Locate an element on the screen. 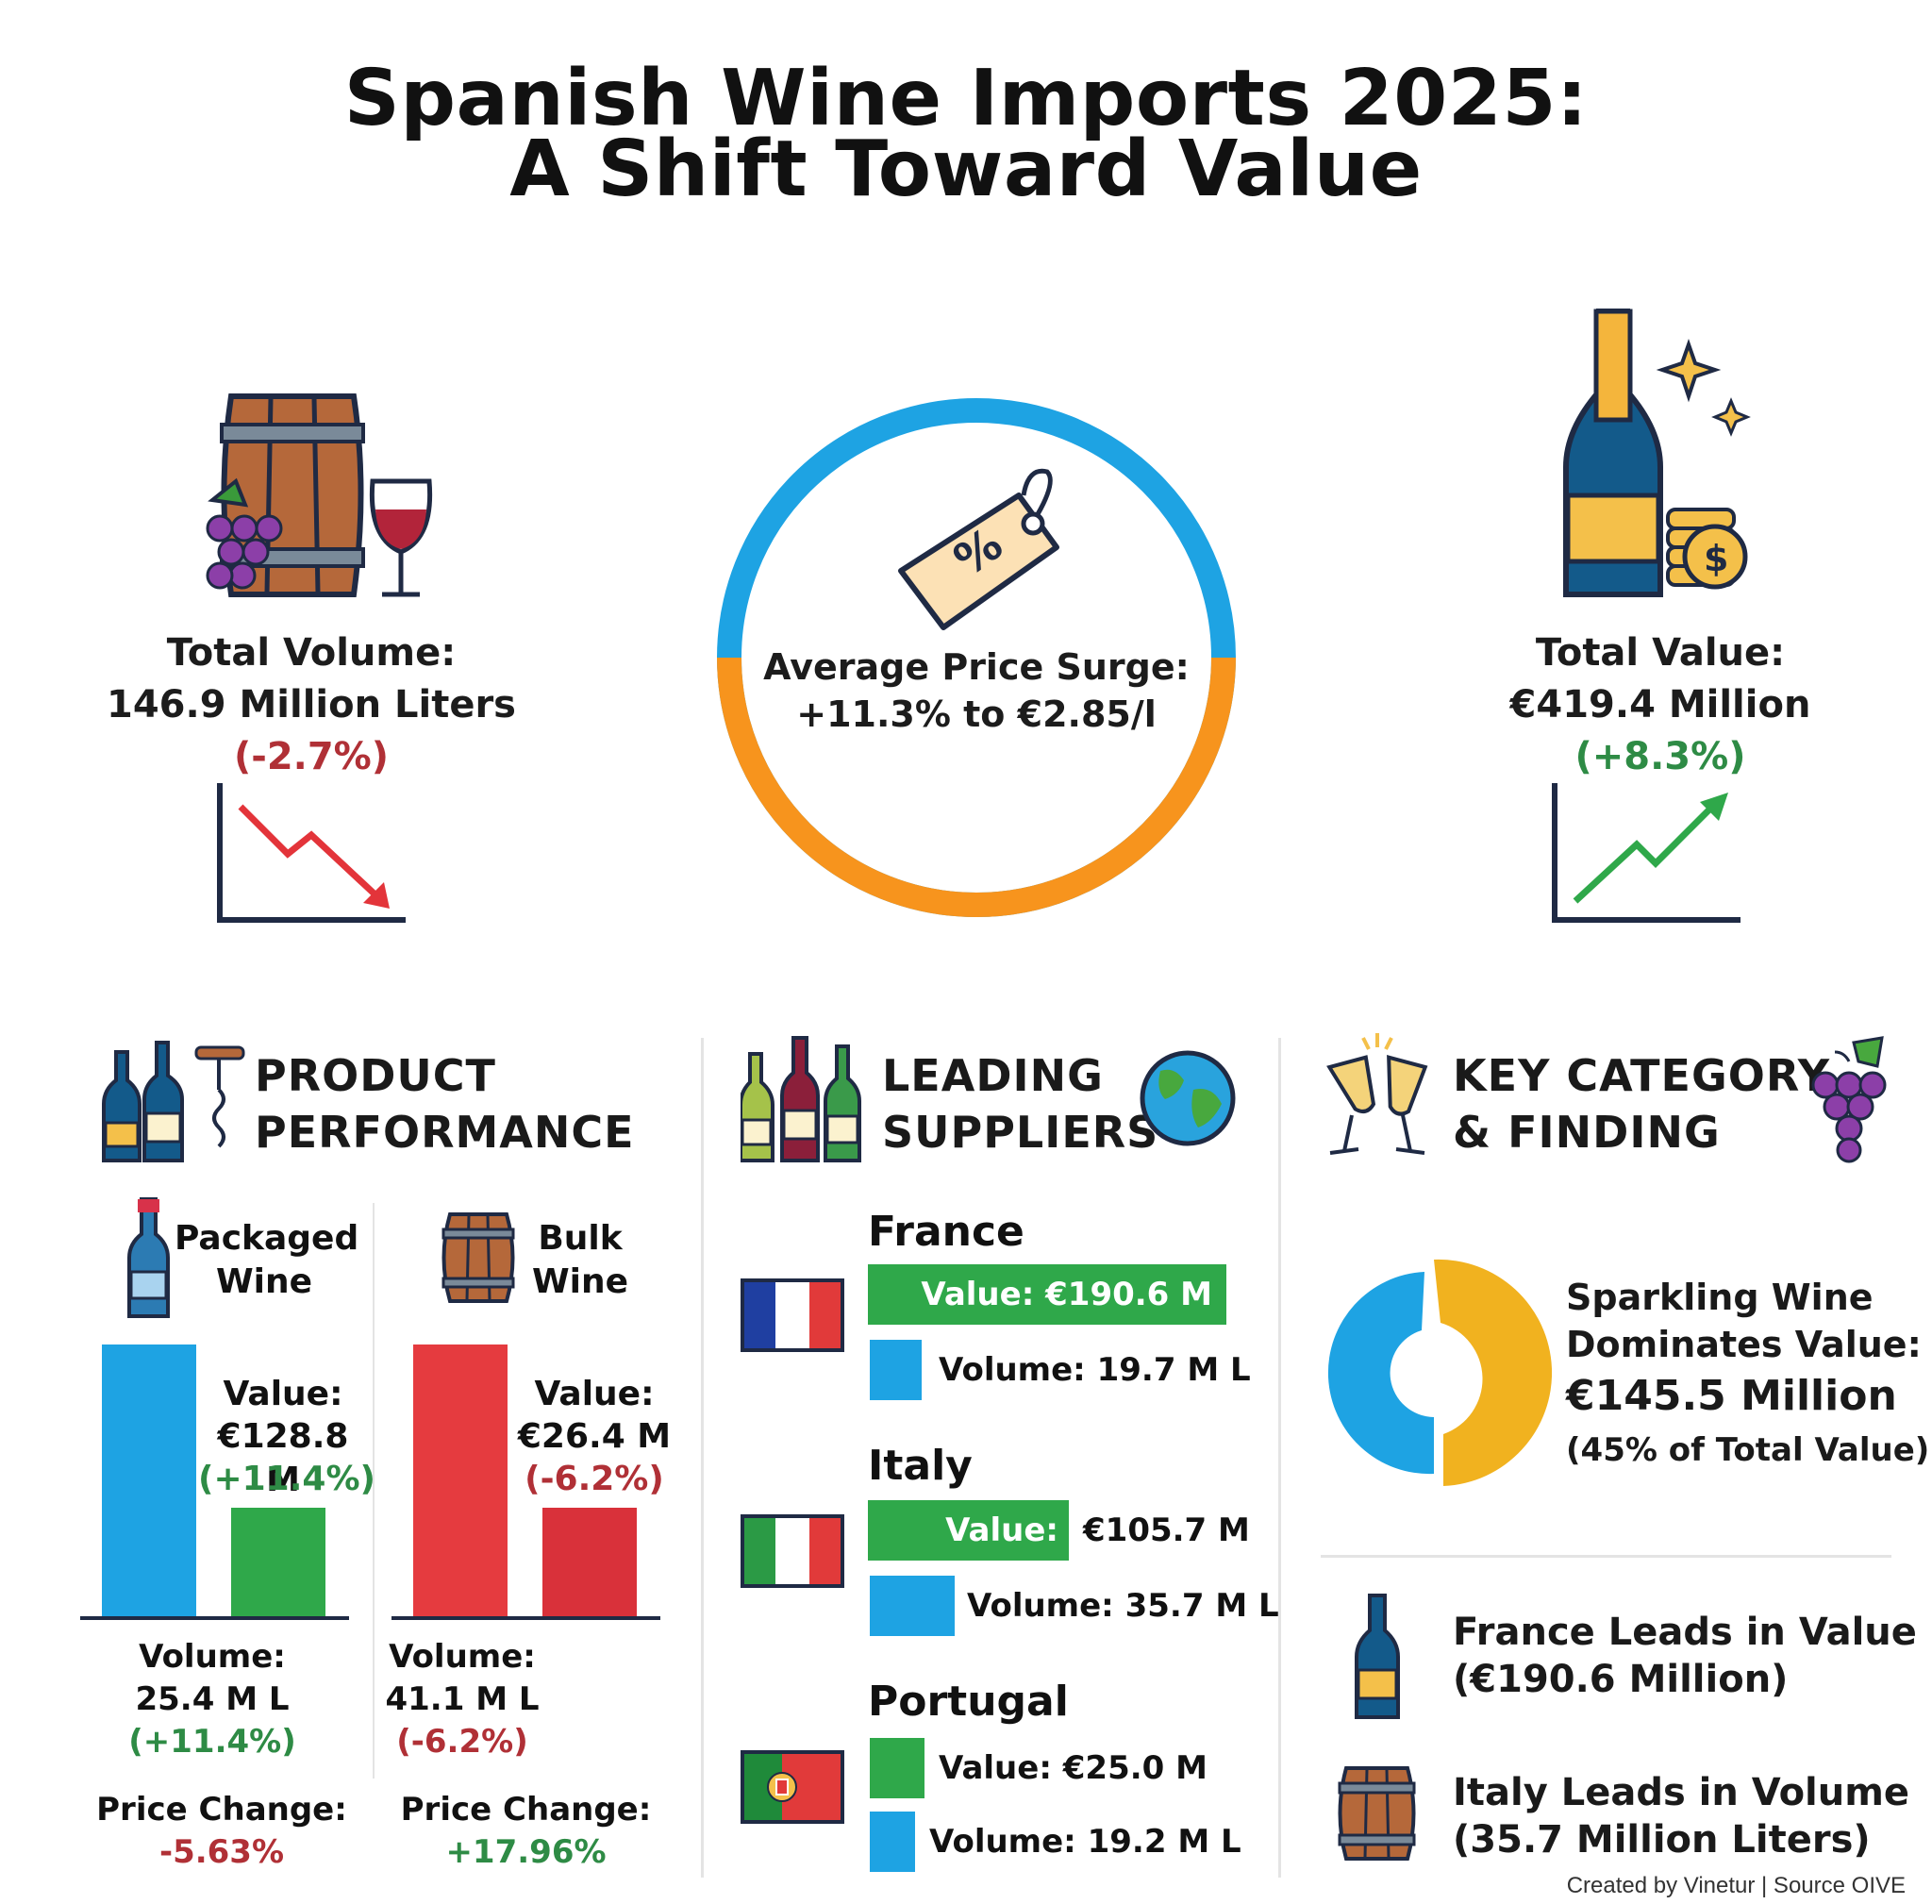  bulk-value-bar is located at coordinates (461, 1481).